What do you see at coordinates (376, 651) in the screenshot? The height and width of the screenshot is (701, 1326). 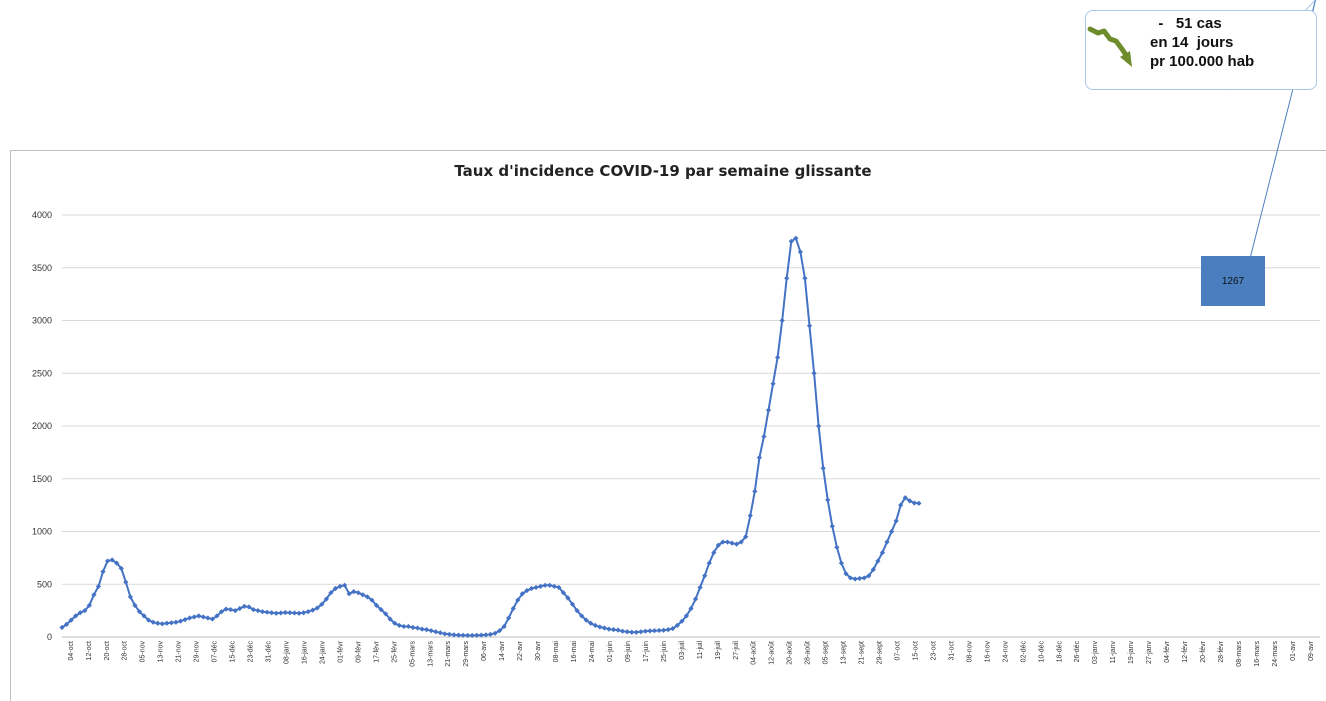 I see `x-tick-label: 17-févr` at bounding box center [376, 651].